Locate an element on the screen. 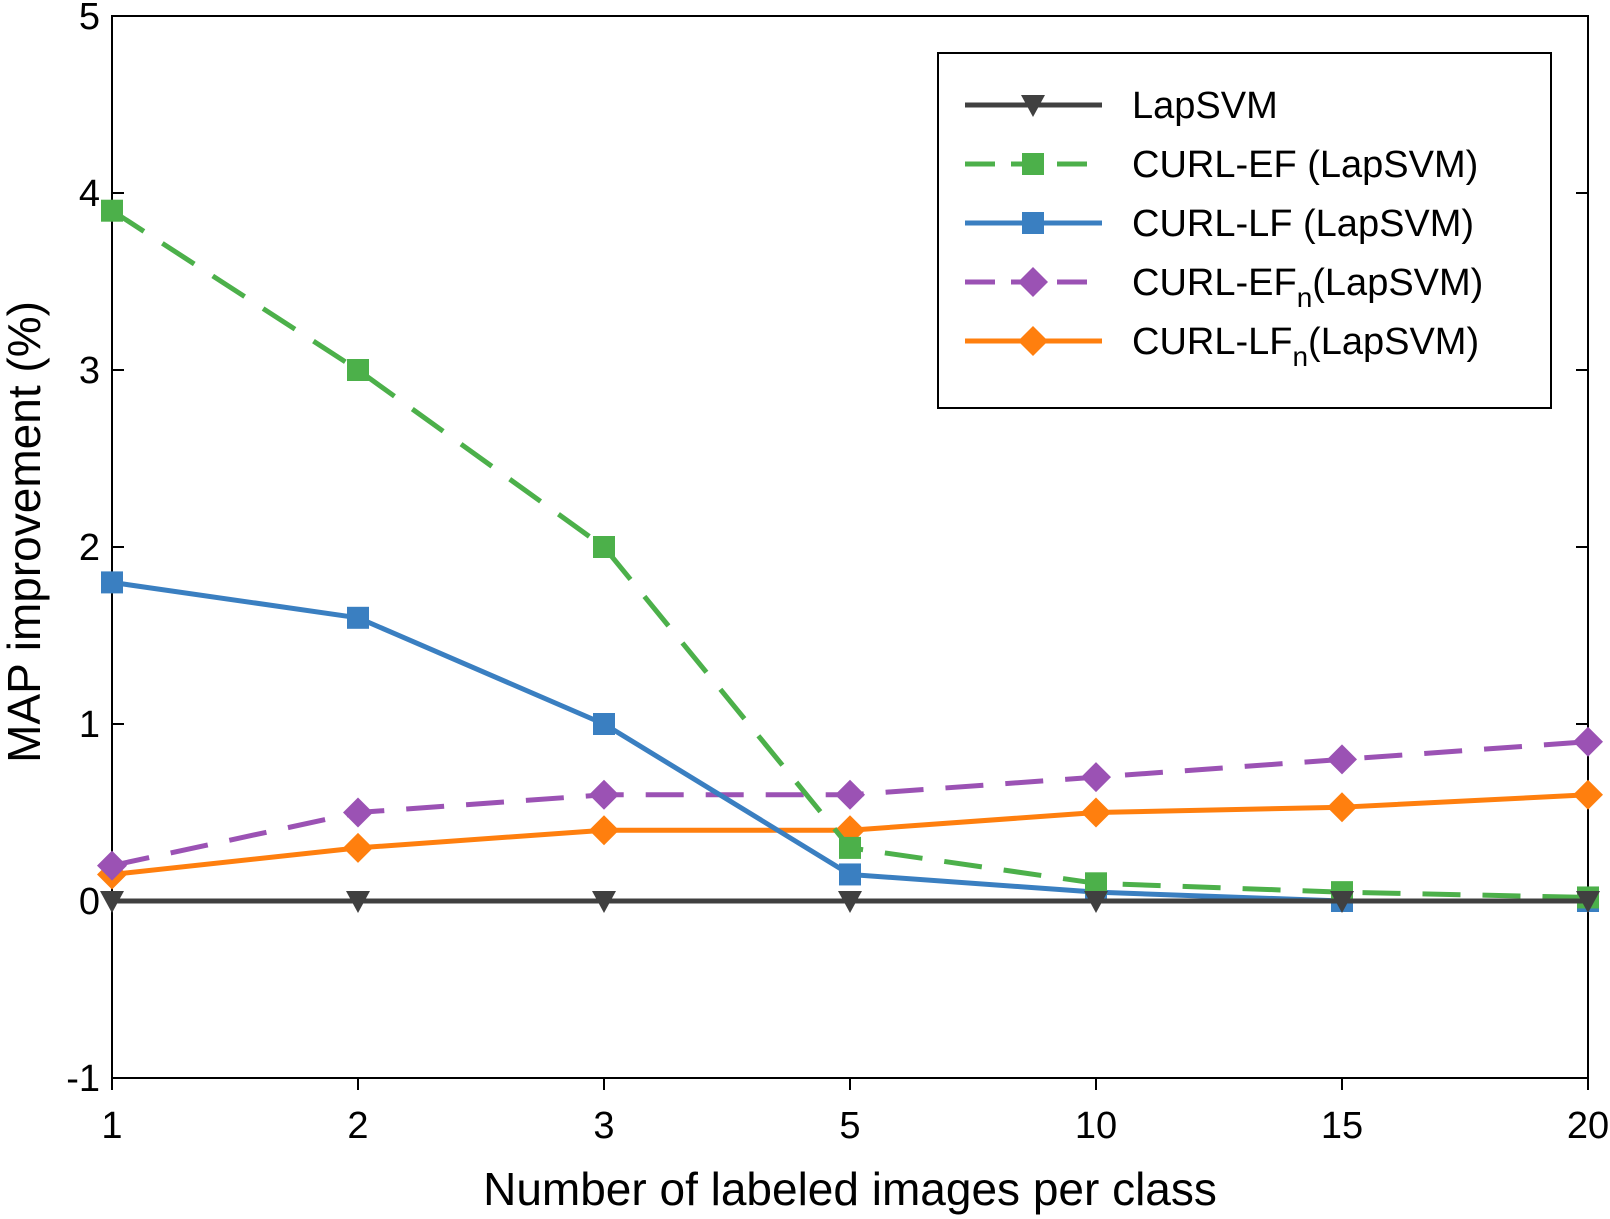 The width and height of the screenshot is (1610, 1219). y-axis-title: MAP improvement (%) is located at coordinates (25, 532).